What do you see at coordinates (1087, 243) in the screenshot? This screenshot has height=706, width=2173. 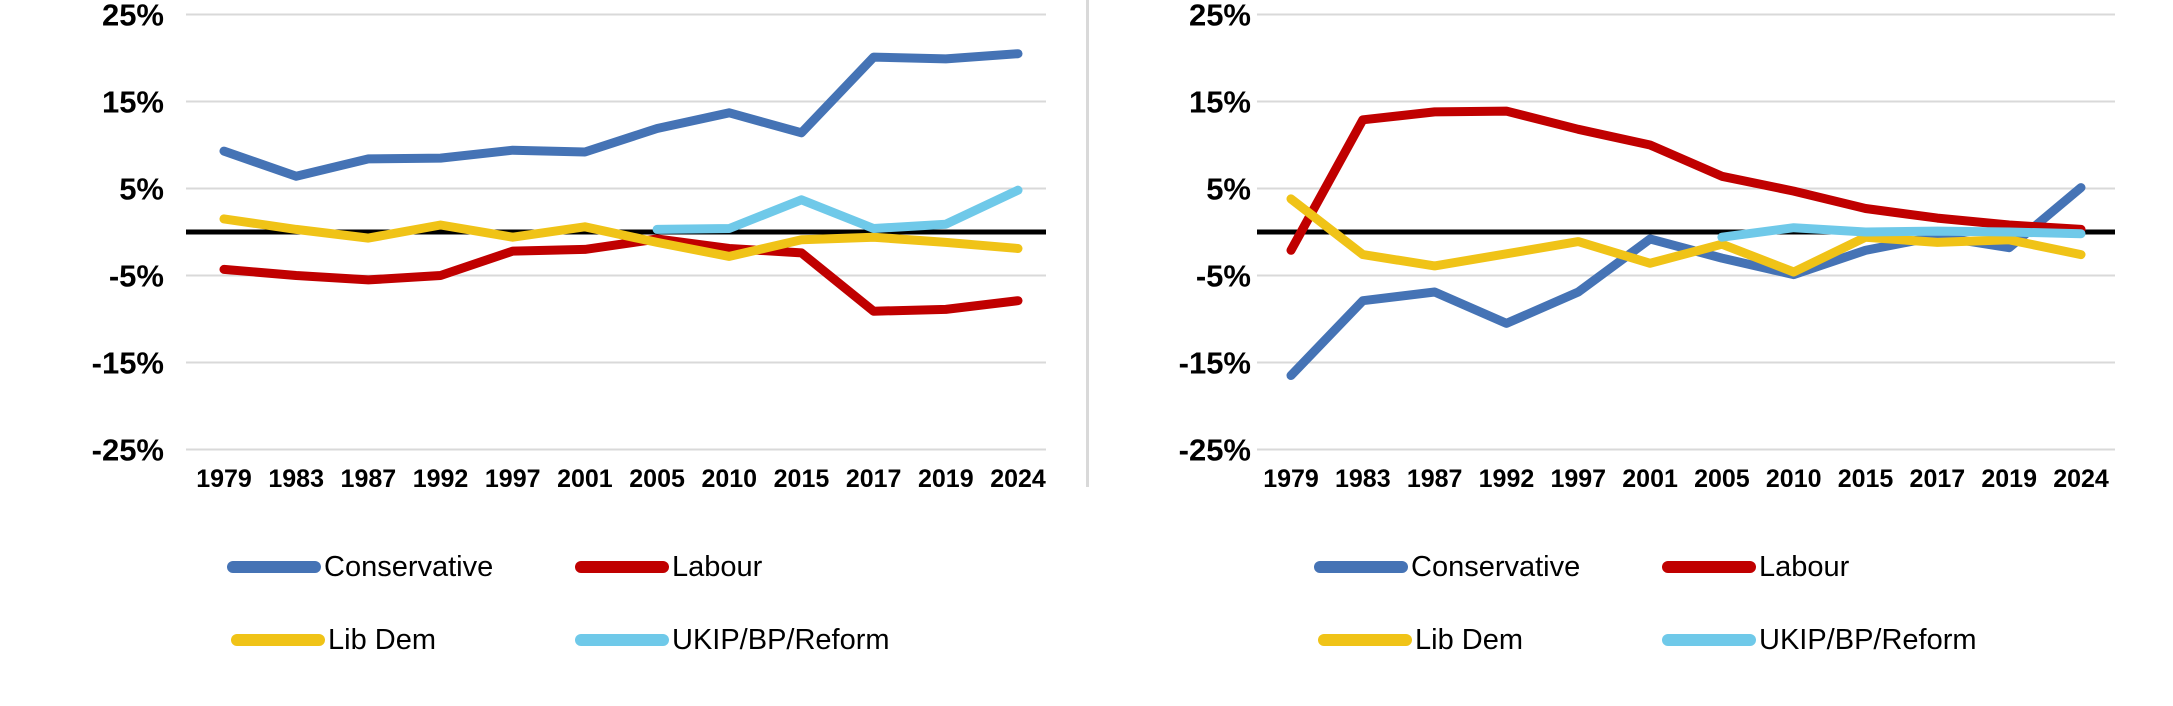 I see `panel-divider` at bounding box center [1087, 243].